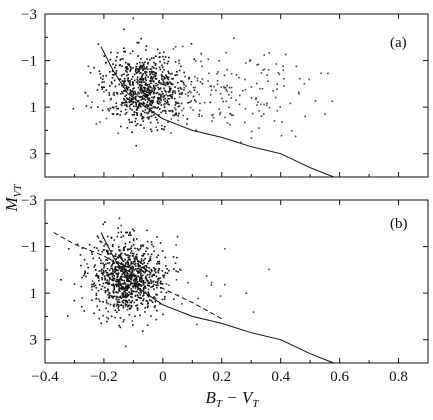 The width and height of the screenshot is (433, 420). I want to click on x-tick-label: 0.6, so click(339, 377).